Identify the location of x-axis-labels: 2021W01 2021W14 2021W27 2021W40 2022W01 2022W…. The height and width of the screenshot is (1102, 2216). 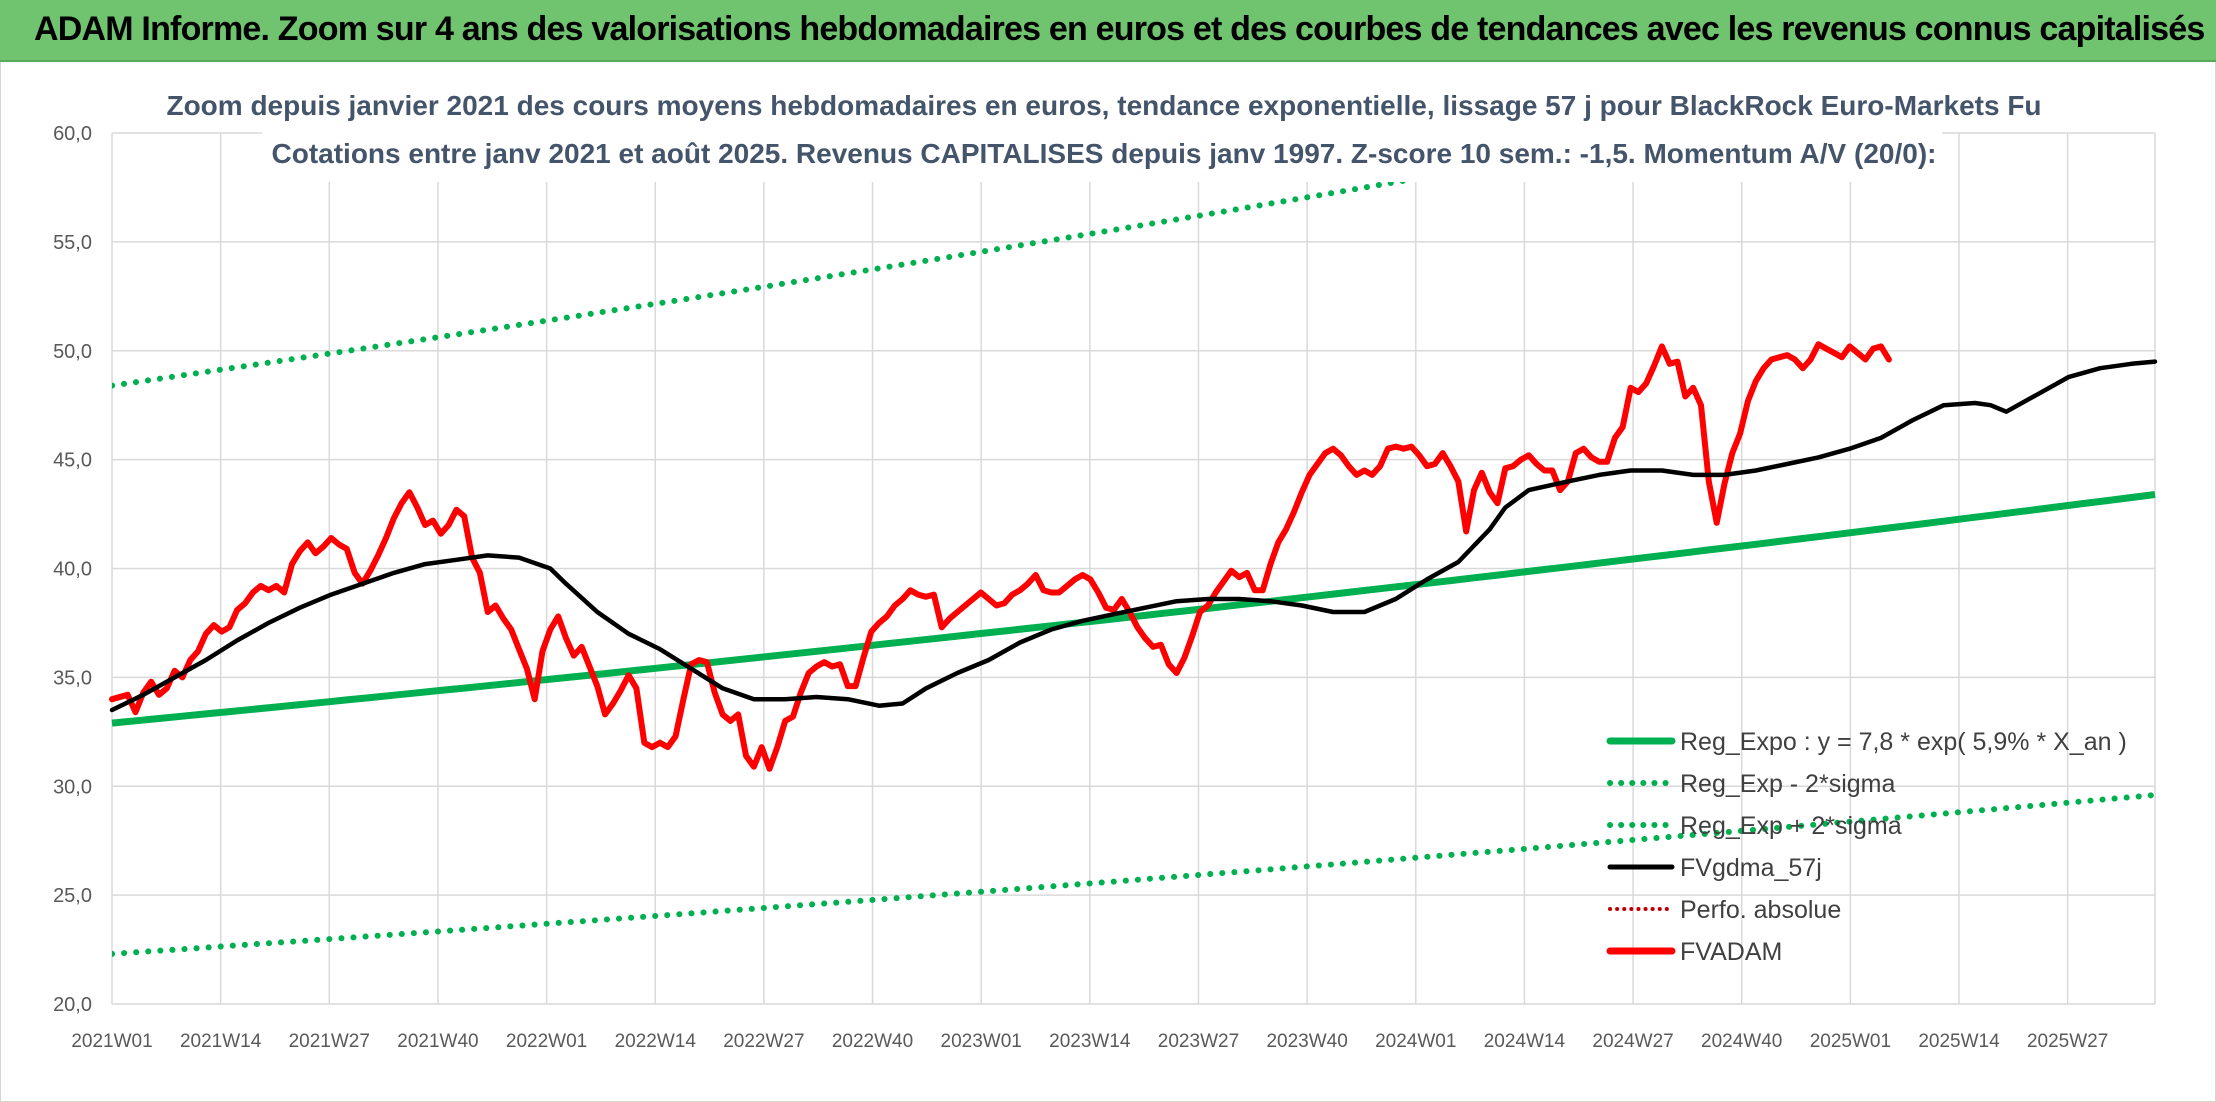
(1089, 1041).